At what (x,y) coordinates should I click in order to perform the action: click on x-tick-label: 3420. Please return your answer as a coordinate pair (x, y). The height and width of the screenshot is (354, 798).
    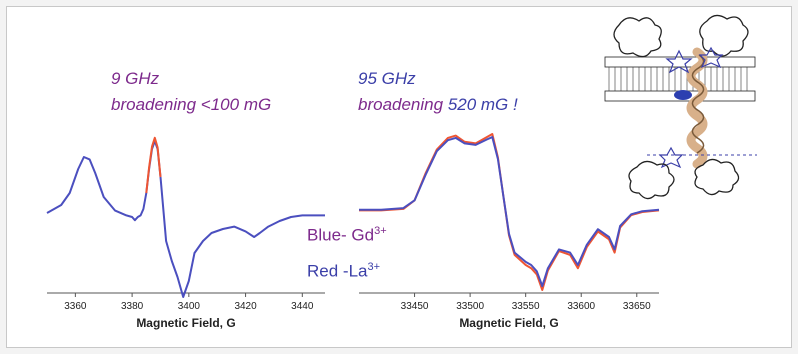
    Looking at the image, I should click on (245, 306).